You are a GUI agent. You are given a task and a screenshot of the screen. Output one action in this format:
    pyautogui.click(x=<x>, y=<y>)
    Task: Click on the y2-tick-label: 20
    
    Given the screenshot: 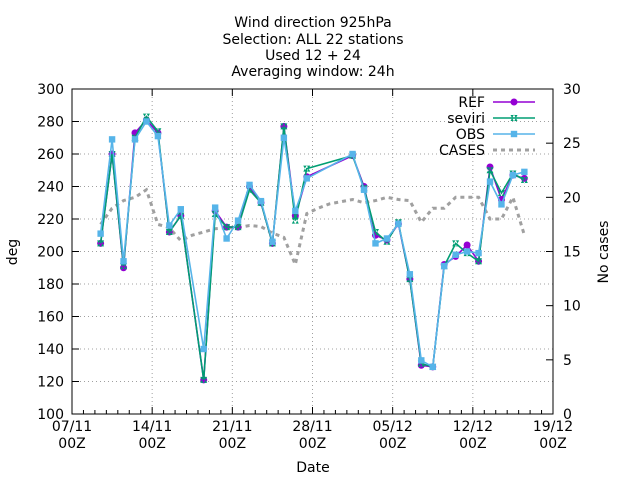 What is the action you would take?
    pyautogui.click(x=572, y=198)
    